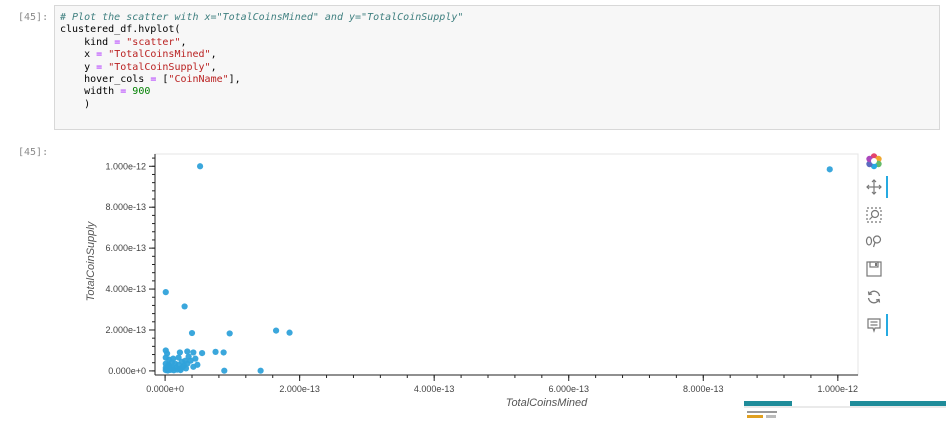 The height and width of the screenshot is (422, 946). What do you see at coordinates (159, 67) in the screenshot?
I see `arg-y-value: "TotalCoinSupply"` at bounding box center [159, 67].